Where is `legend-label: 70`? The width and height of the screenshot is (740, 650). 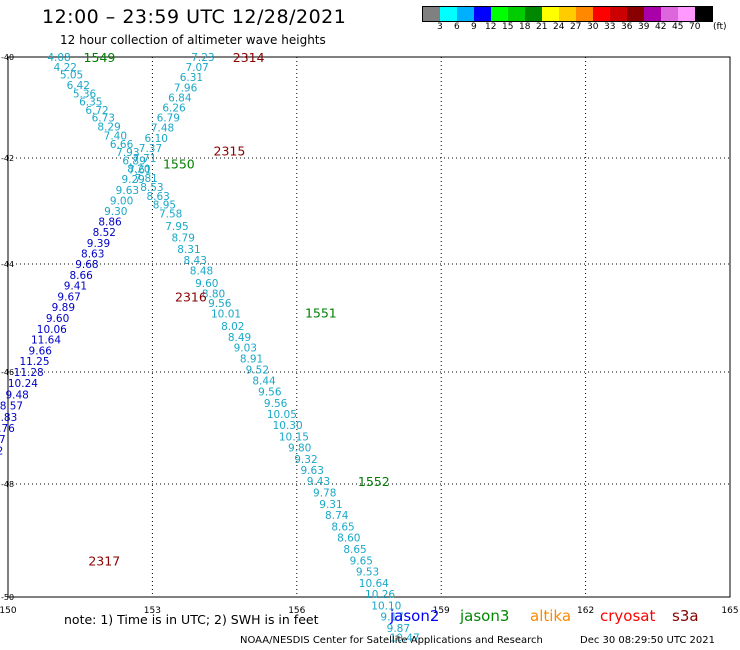
legend-label: 70 is located at coordinates (695, 27).